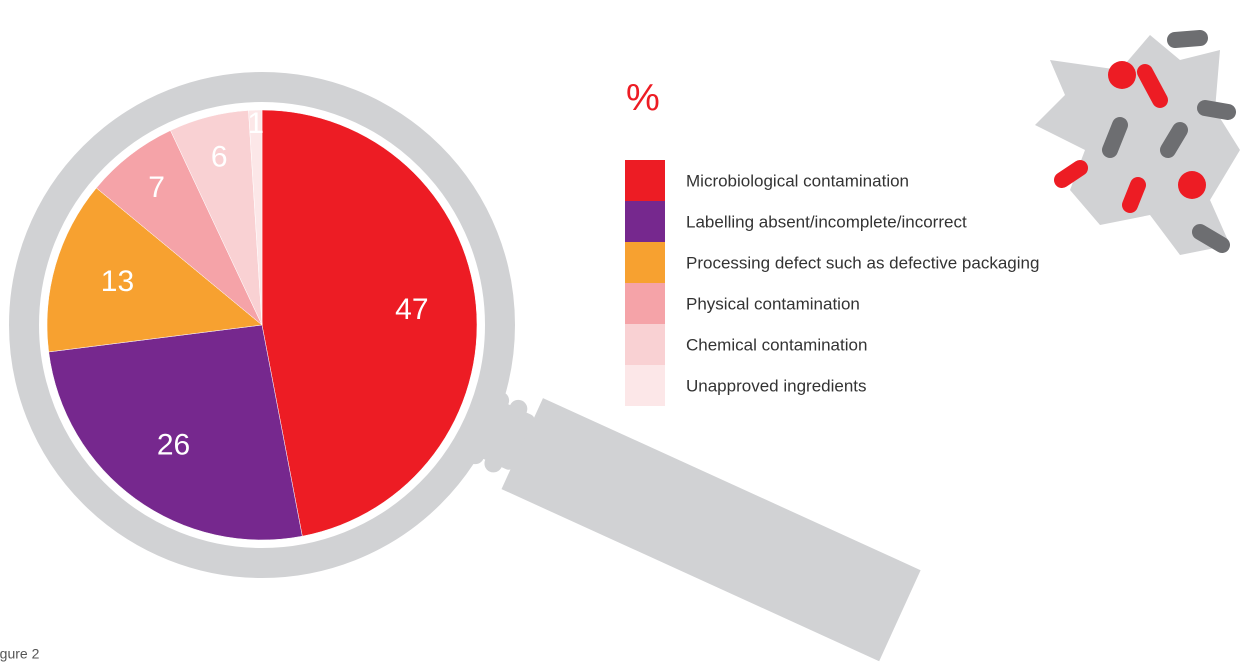 This screenshot has height=670, width=1246. What do you see at coordinates (773, 303) in the screenshot?
I see `legend-label: Physical contamination` at bounding box center [773, 303].